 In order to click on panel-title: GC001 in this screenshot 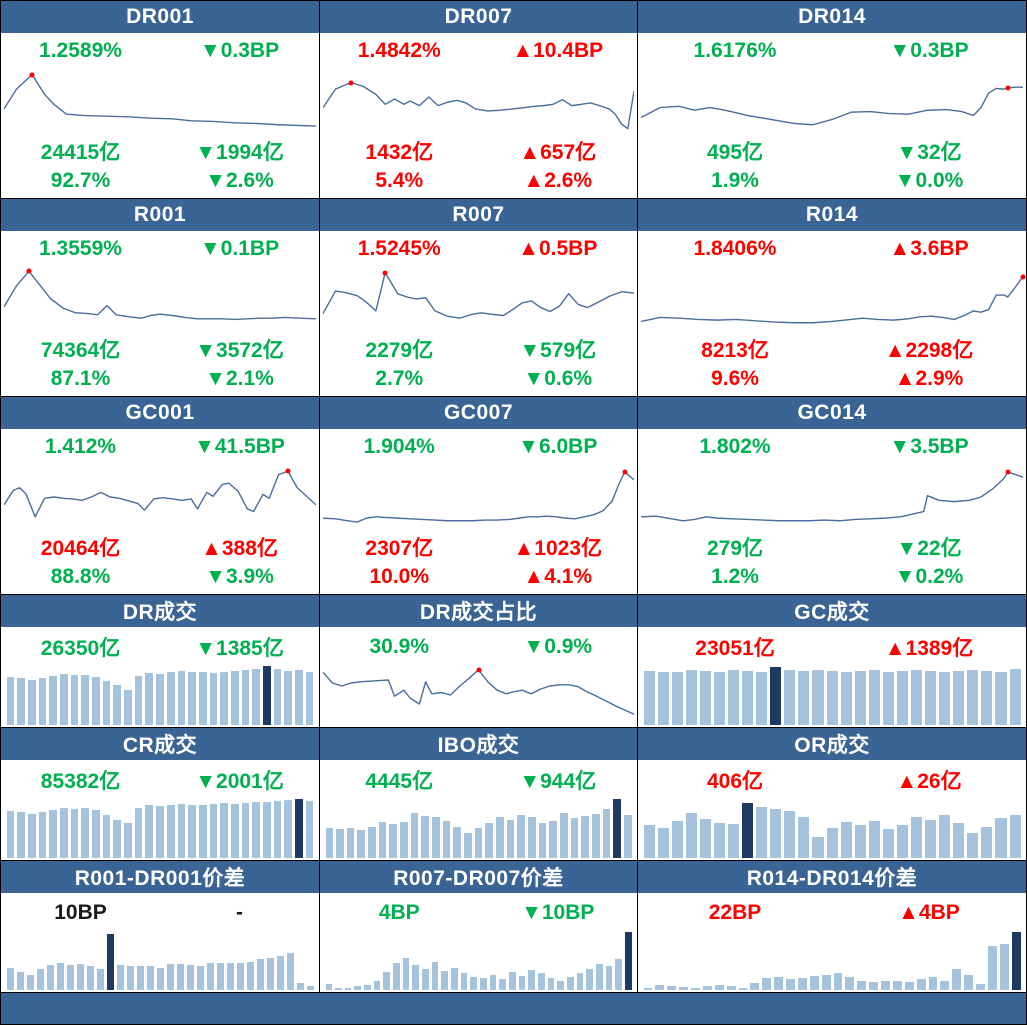, I will do `click(160, 413)`.